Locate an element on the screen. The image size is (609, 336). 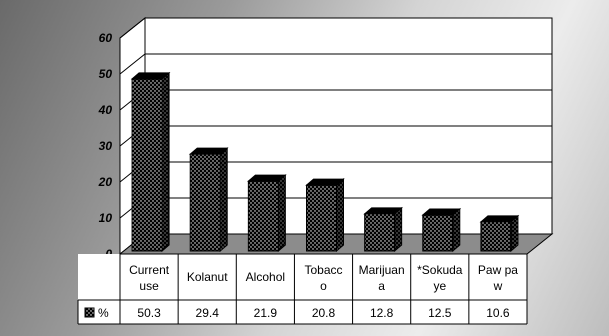
y-tick-label: 10 is located at coordinates (106, 218).